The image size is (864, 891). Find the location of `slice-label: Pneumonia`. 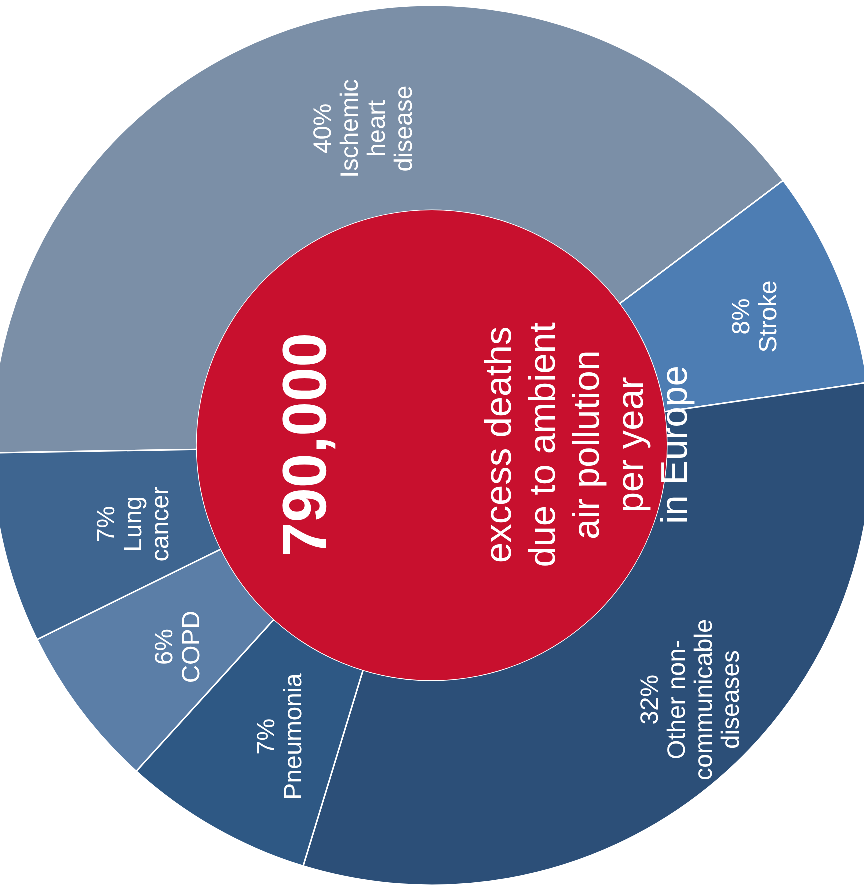

slice-label: Pneumonia is located at coordinates (294, 736).